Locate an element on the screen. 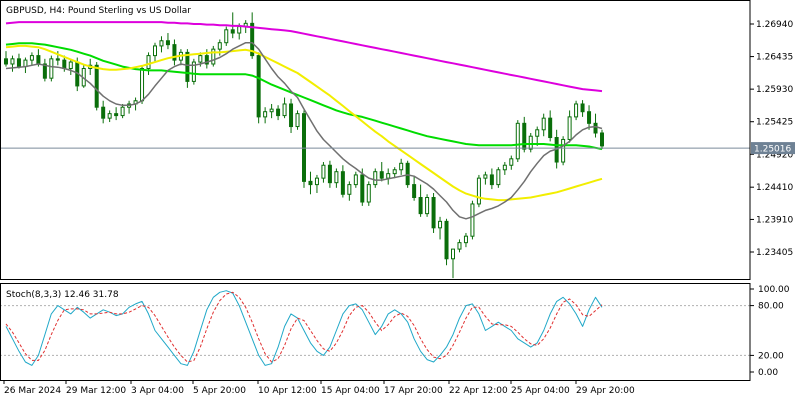  ma-slow-line is located at coordinates (304, 57).